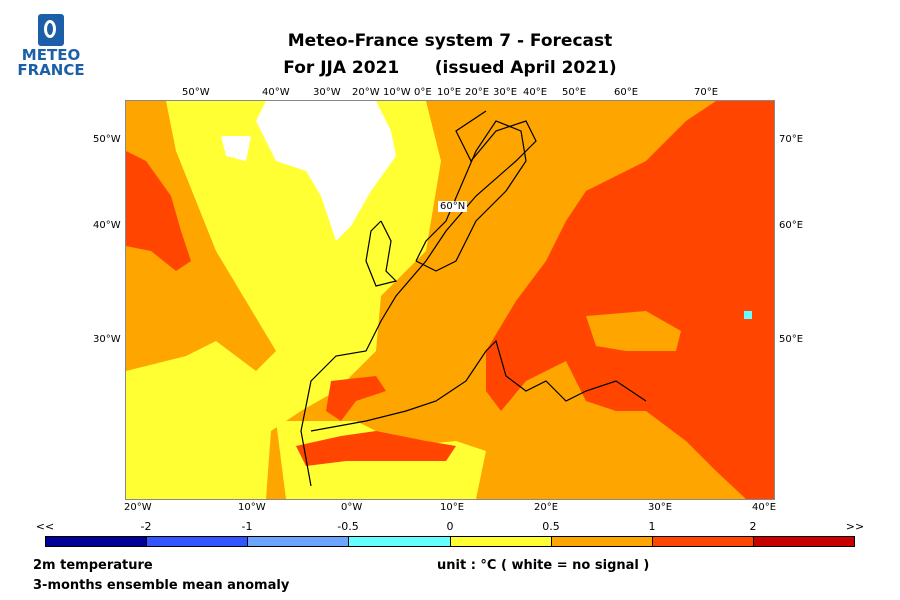 This screenshot has height=600, width=900. I want to click on top-label: 50°E, so click(574, 92).